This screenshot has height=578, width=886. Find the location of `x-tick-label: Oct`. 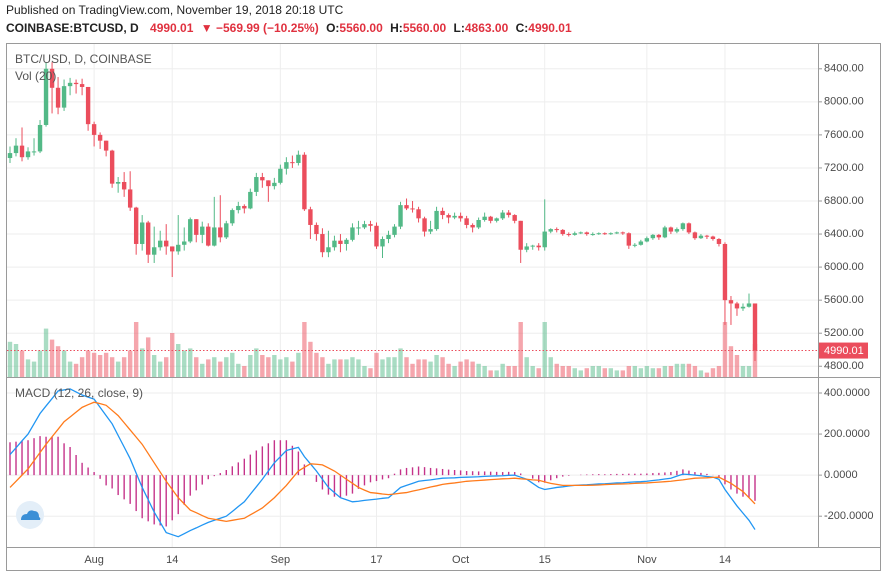

x-tick-label: Oct is located at coordinates (460, 560).